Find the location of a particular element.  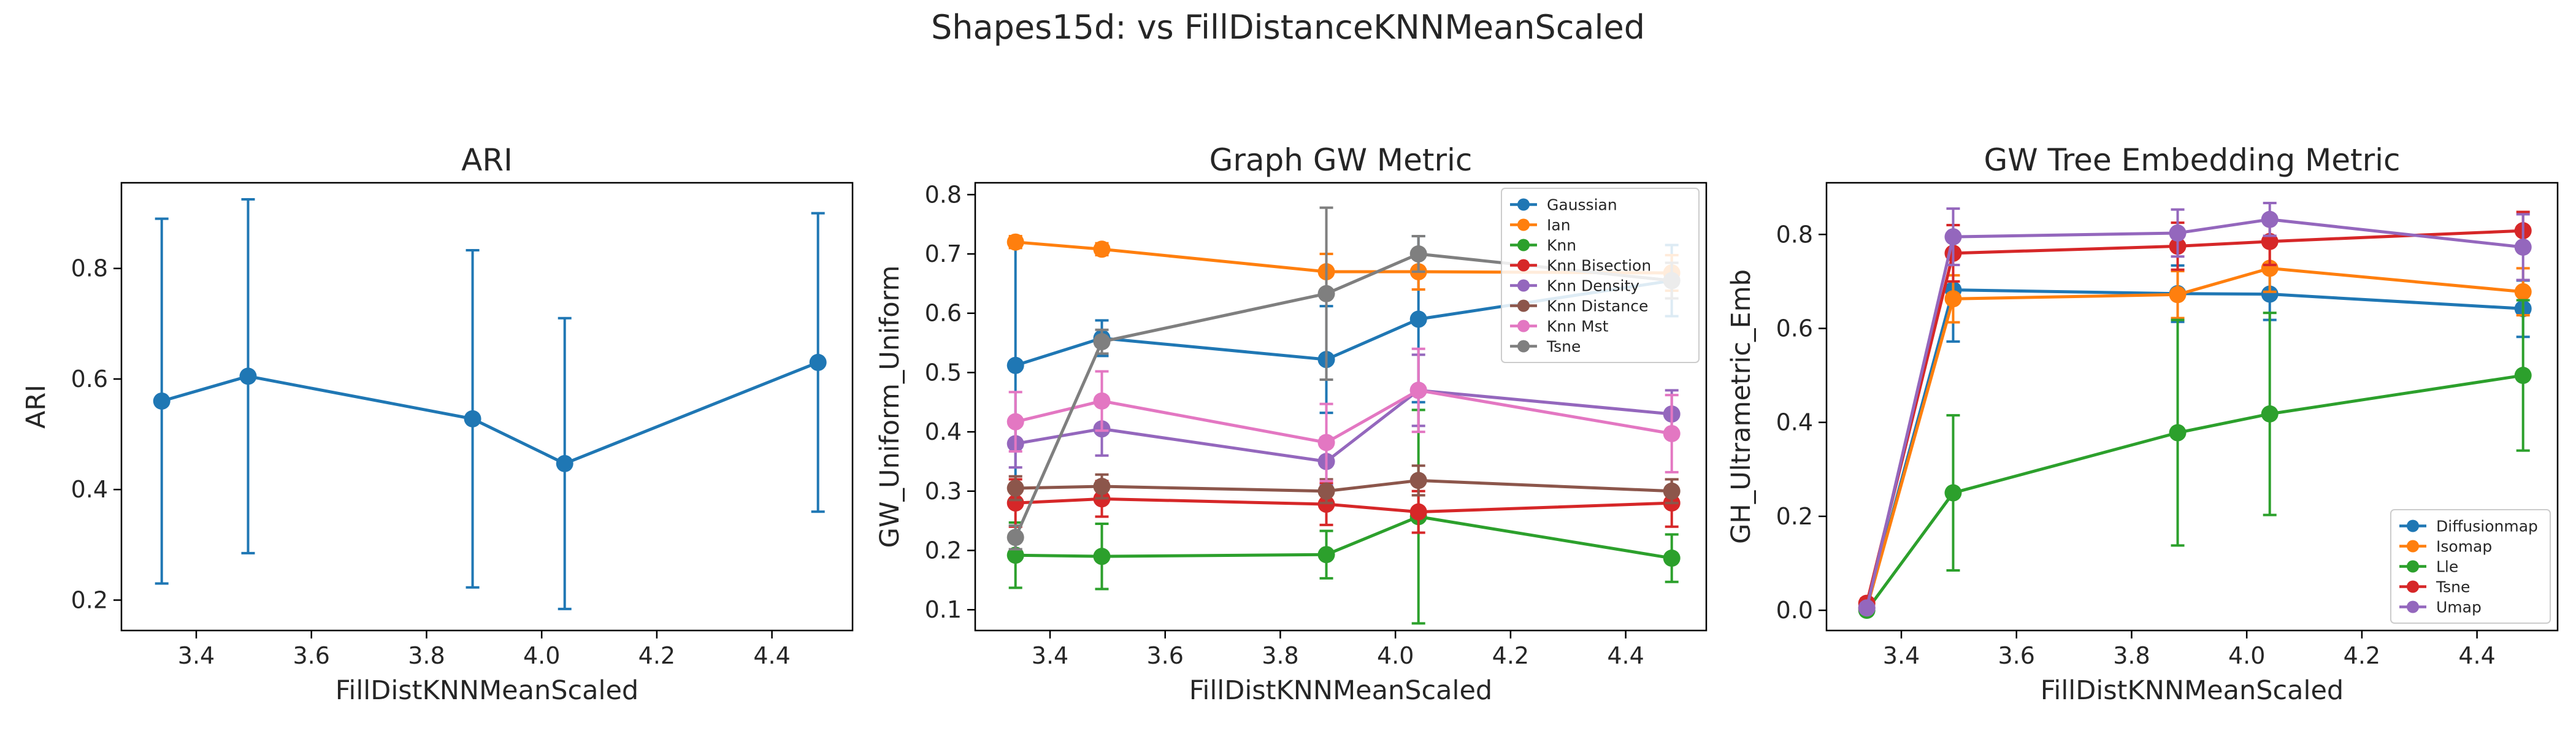

y-tick-label: 0.4 is located at coordinates (943, 431).